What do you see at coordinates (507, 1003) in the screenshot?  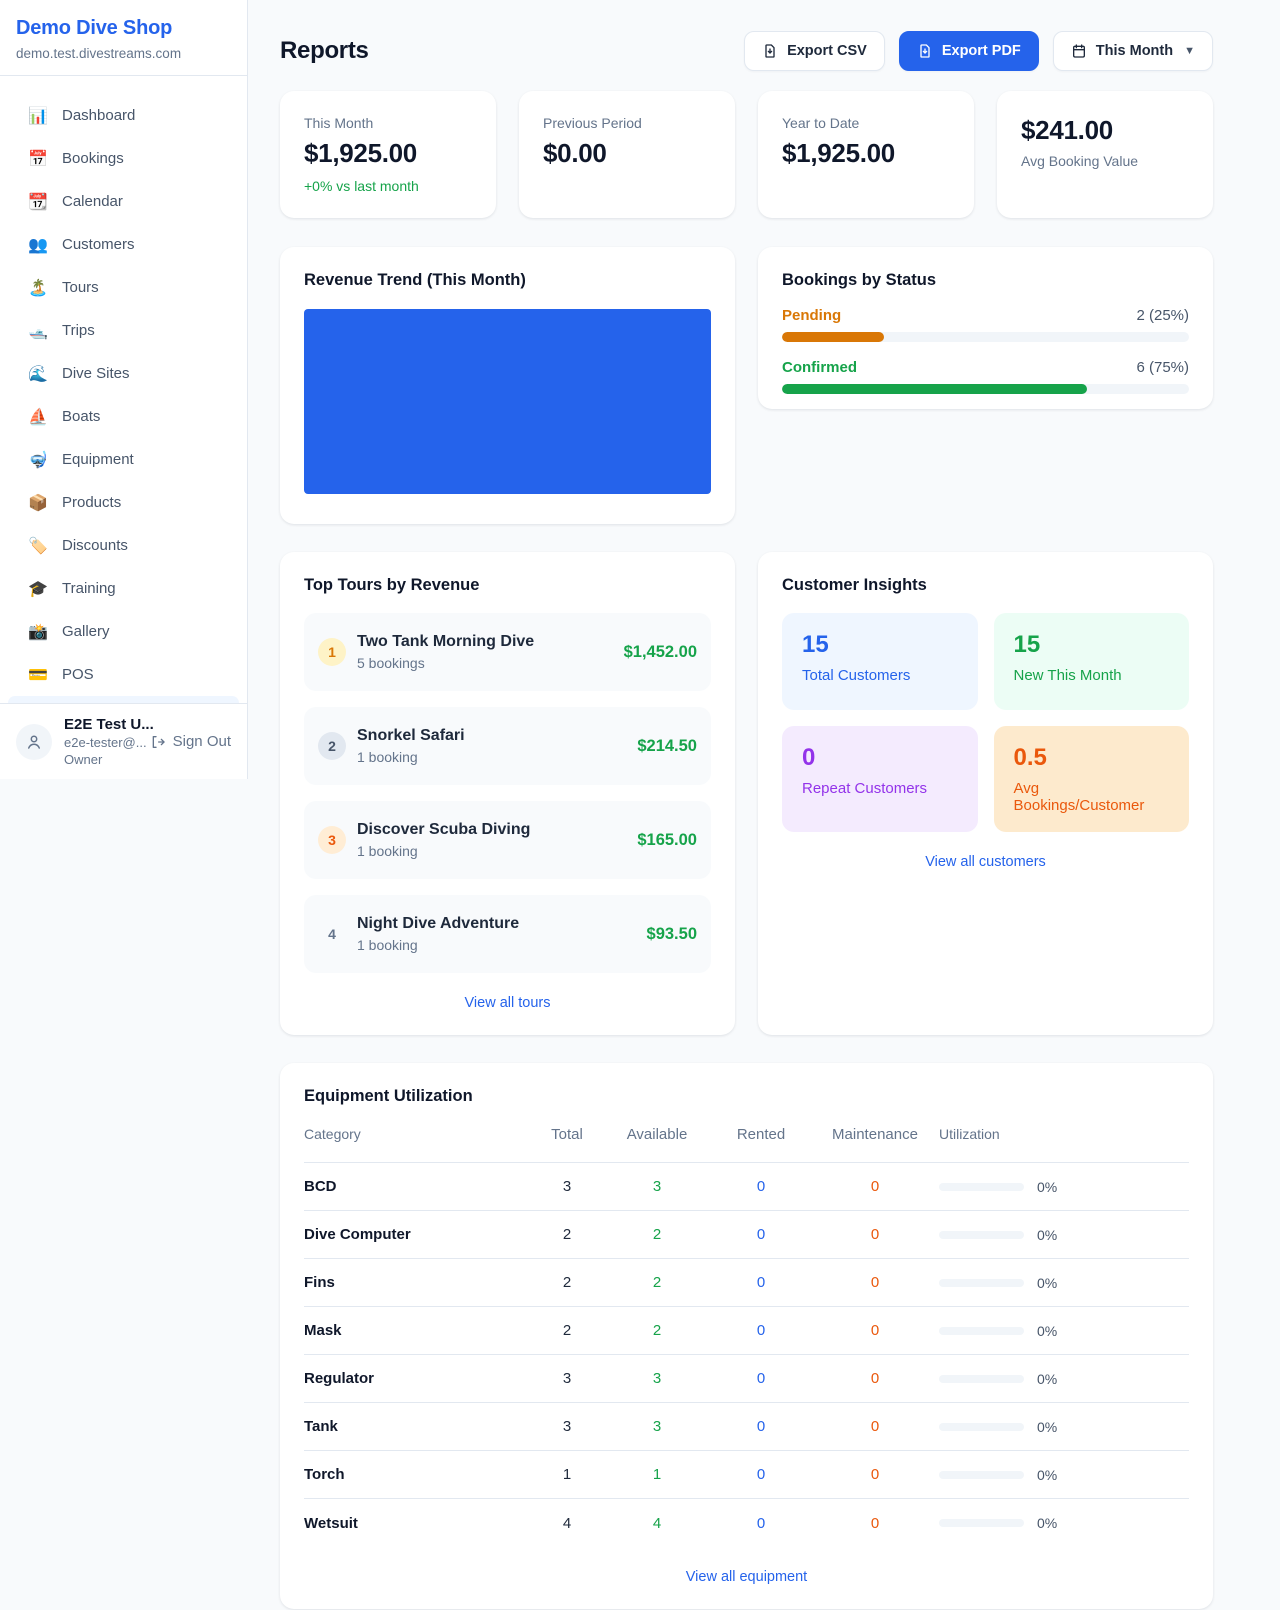 I see `view-all-tours-link: View all tours` at bounding box center [507, 1003].